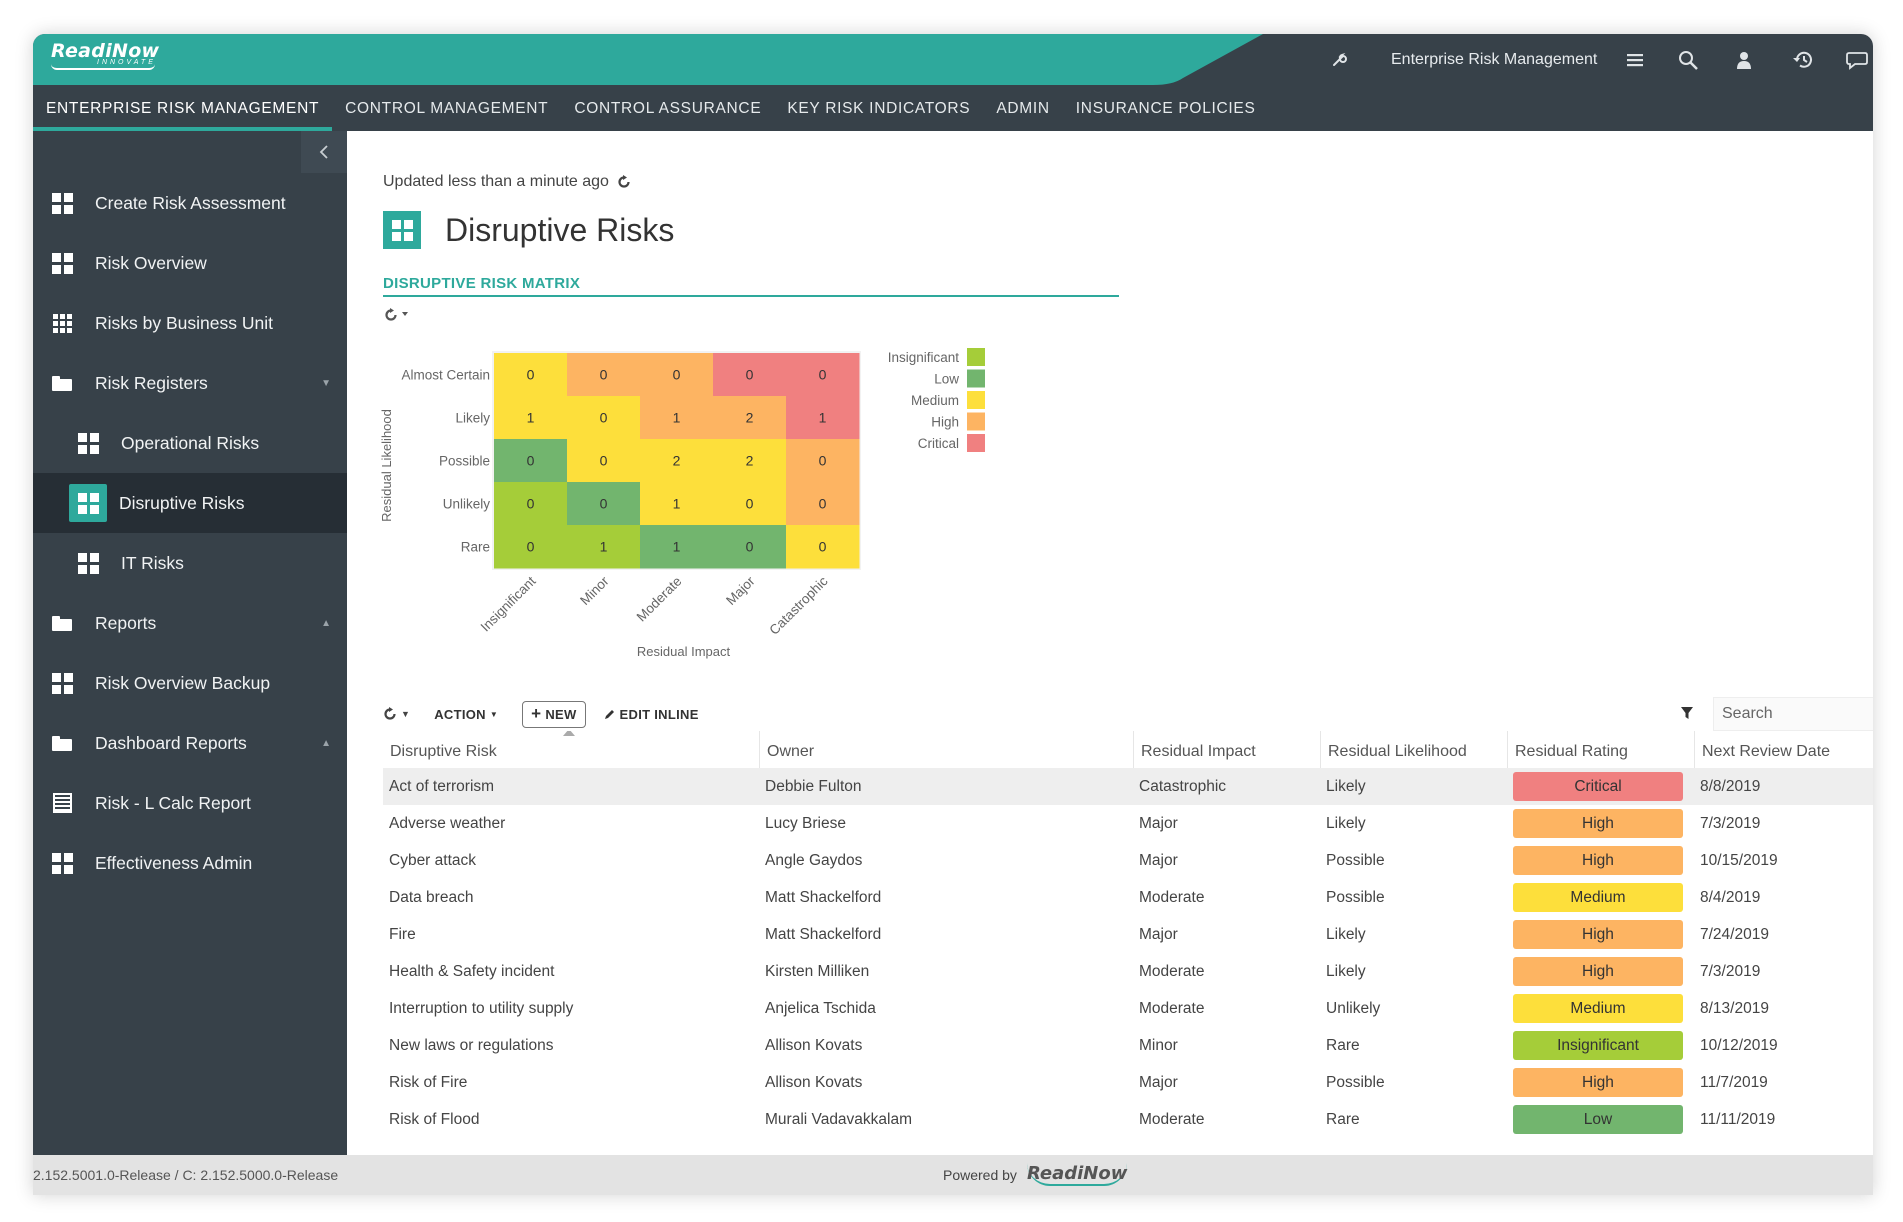  Describe the element at coordinates (659, 599) in the screenshot. I see `x-tick-label: Moderate` at that location.